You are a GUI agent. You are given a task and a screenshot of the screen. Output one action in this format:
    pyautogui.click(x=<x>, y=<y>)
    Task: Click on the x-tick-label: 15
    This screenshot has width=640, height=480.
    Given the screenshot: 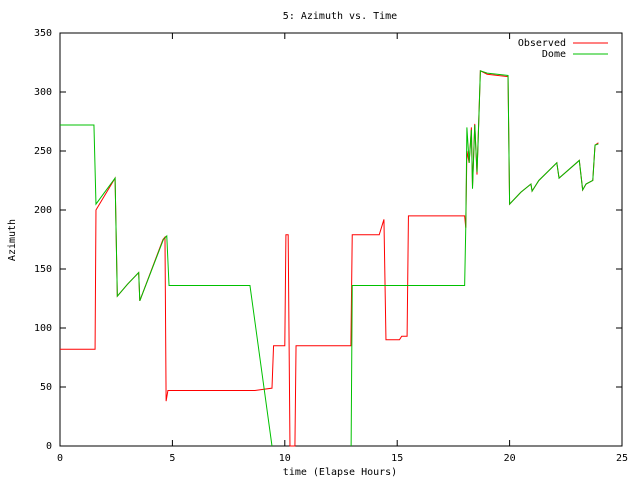 What is the action you would take?
    pyautogui.click(x=397, y=458)
    